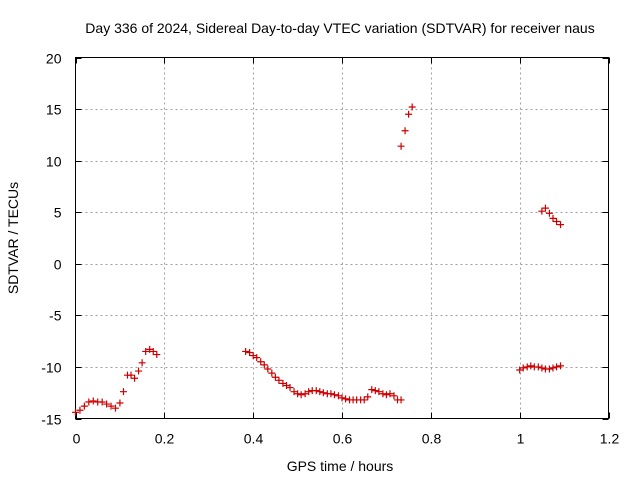 The image size is (640, 480). Describe the element at coordinates (77, 439) in the screenshot. I see `x-tick-label: 0` at that location.